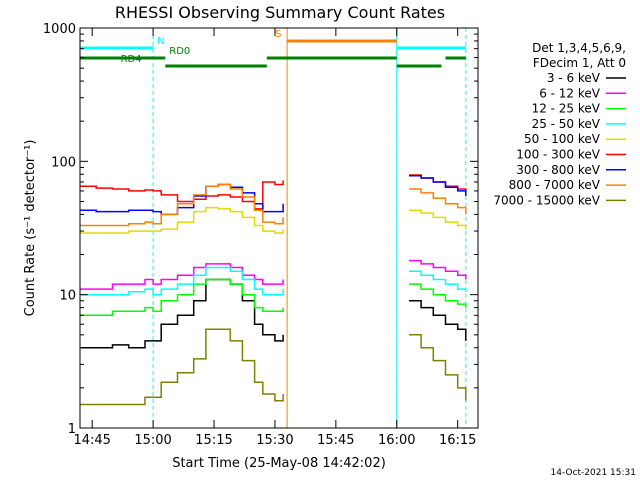 The height and width of the screenshot is (480, 640). What do you see at coordinates (555, 185) in the screenshot?
I see `legend-label-7: 800 - 7000 keV` at bounding box center [555, 185].